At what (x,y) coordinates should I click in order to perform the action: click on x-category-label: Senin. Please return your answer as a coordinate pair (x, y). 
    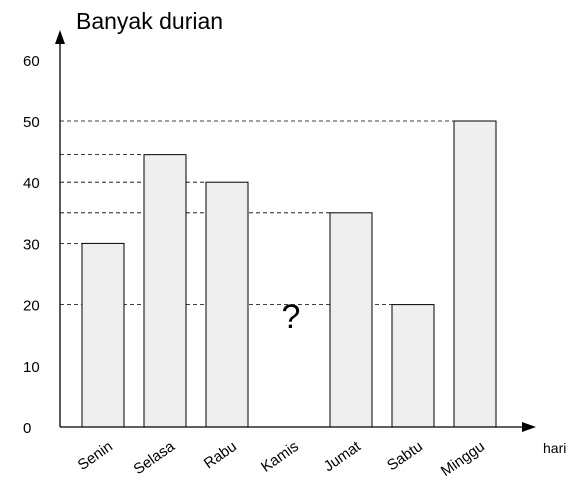
    Looking at the image, I should click on (95, 456).